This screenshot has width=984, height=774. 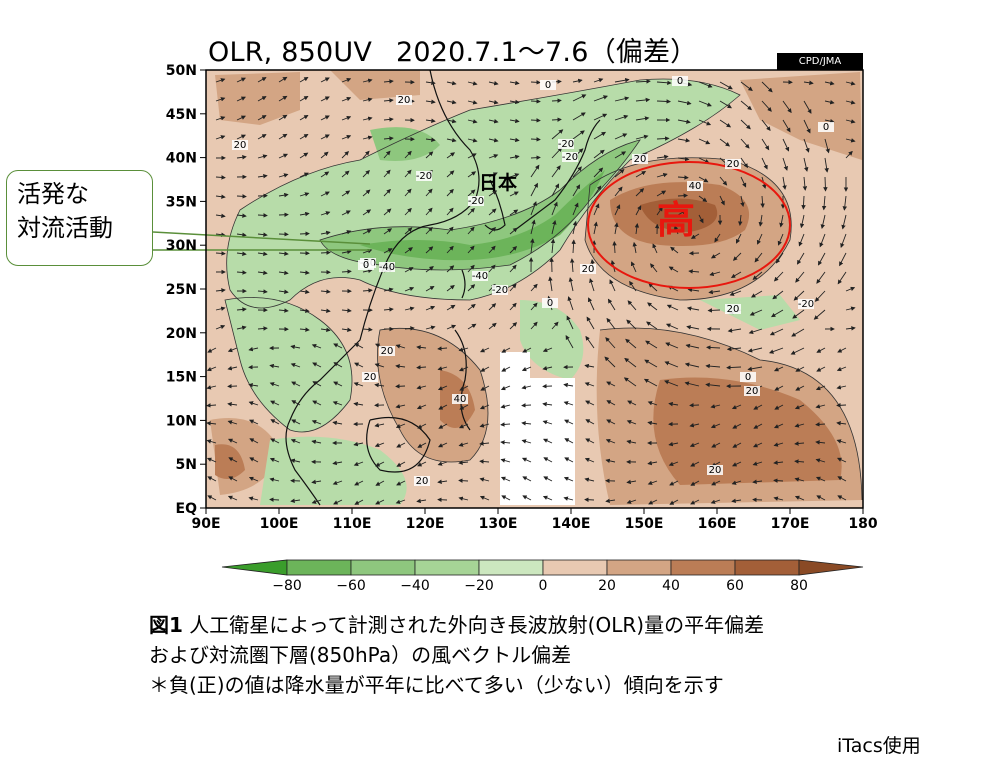 What do you see at coordinates (181, 334) in the screenshot?
I see `lat-tick-label: 20N` at bounding box center [181, 334].